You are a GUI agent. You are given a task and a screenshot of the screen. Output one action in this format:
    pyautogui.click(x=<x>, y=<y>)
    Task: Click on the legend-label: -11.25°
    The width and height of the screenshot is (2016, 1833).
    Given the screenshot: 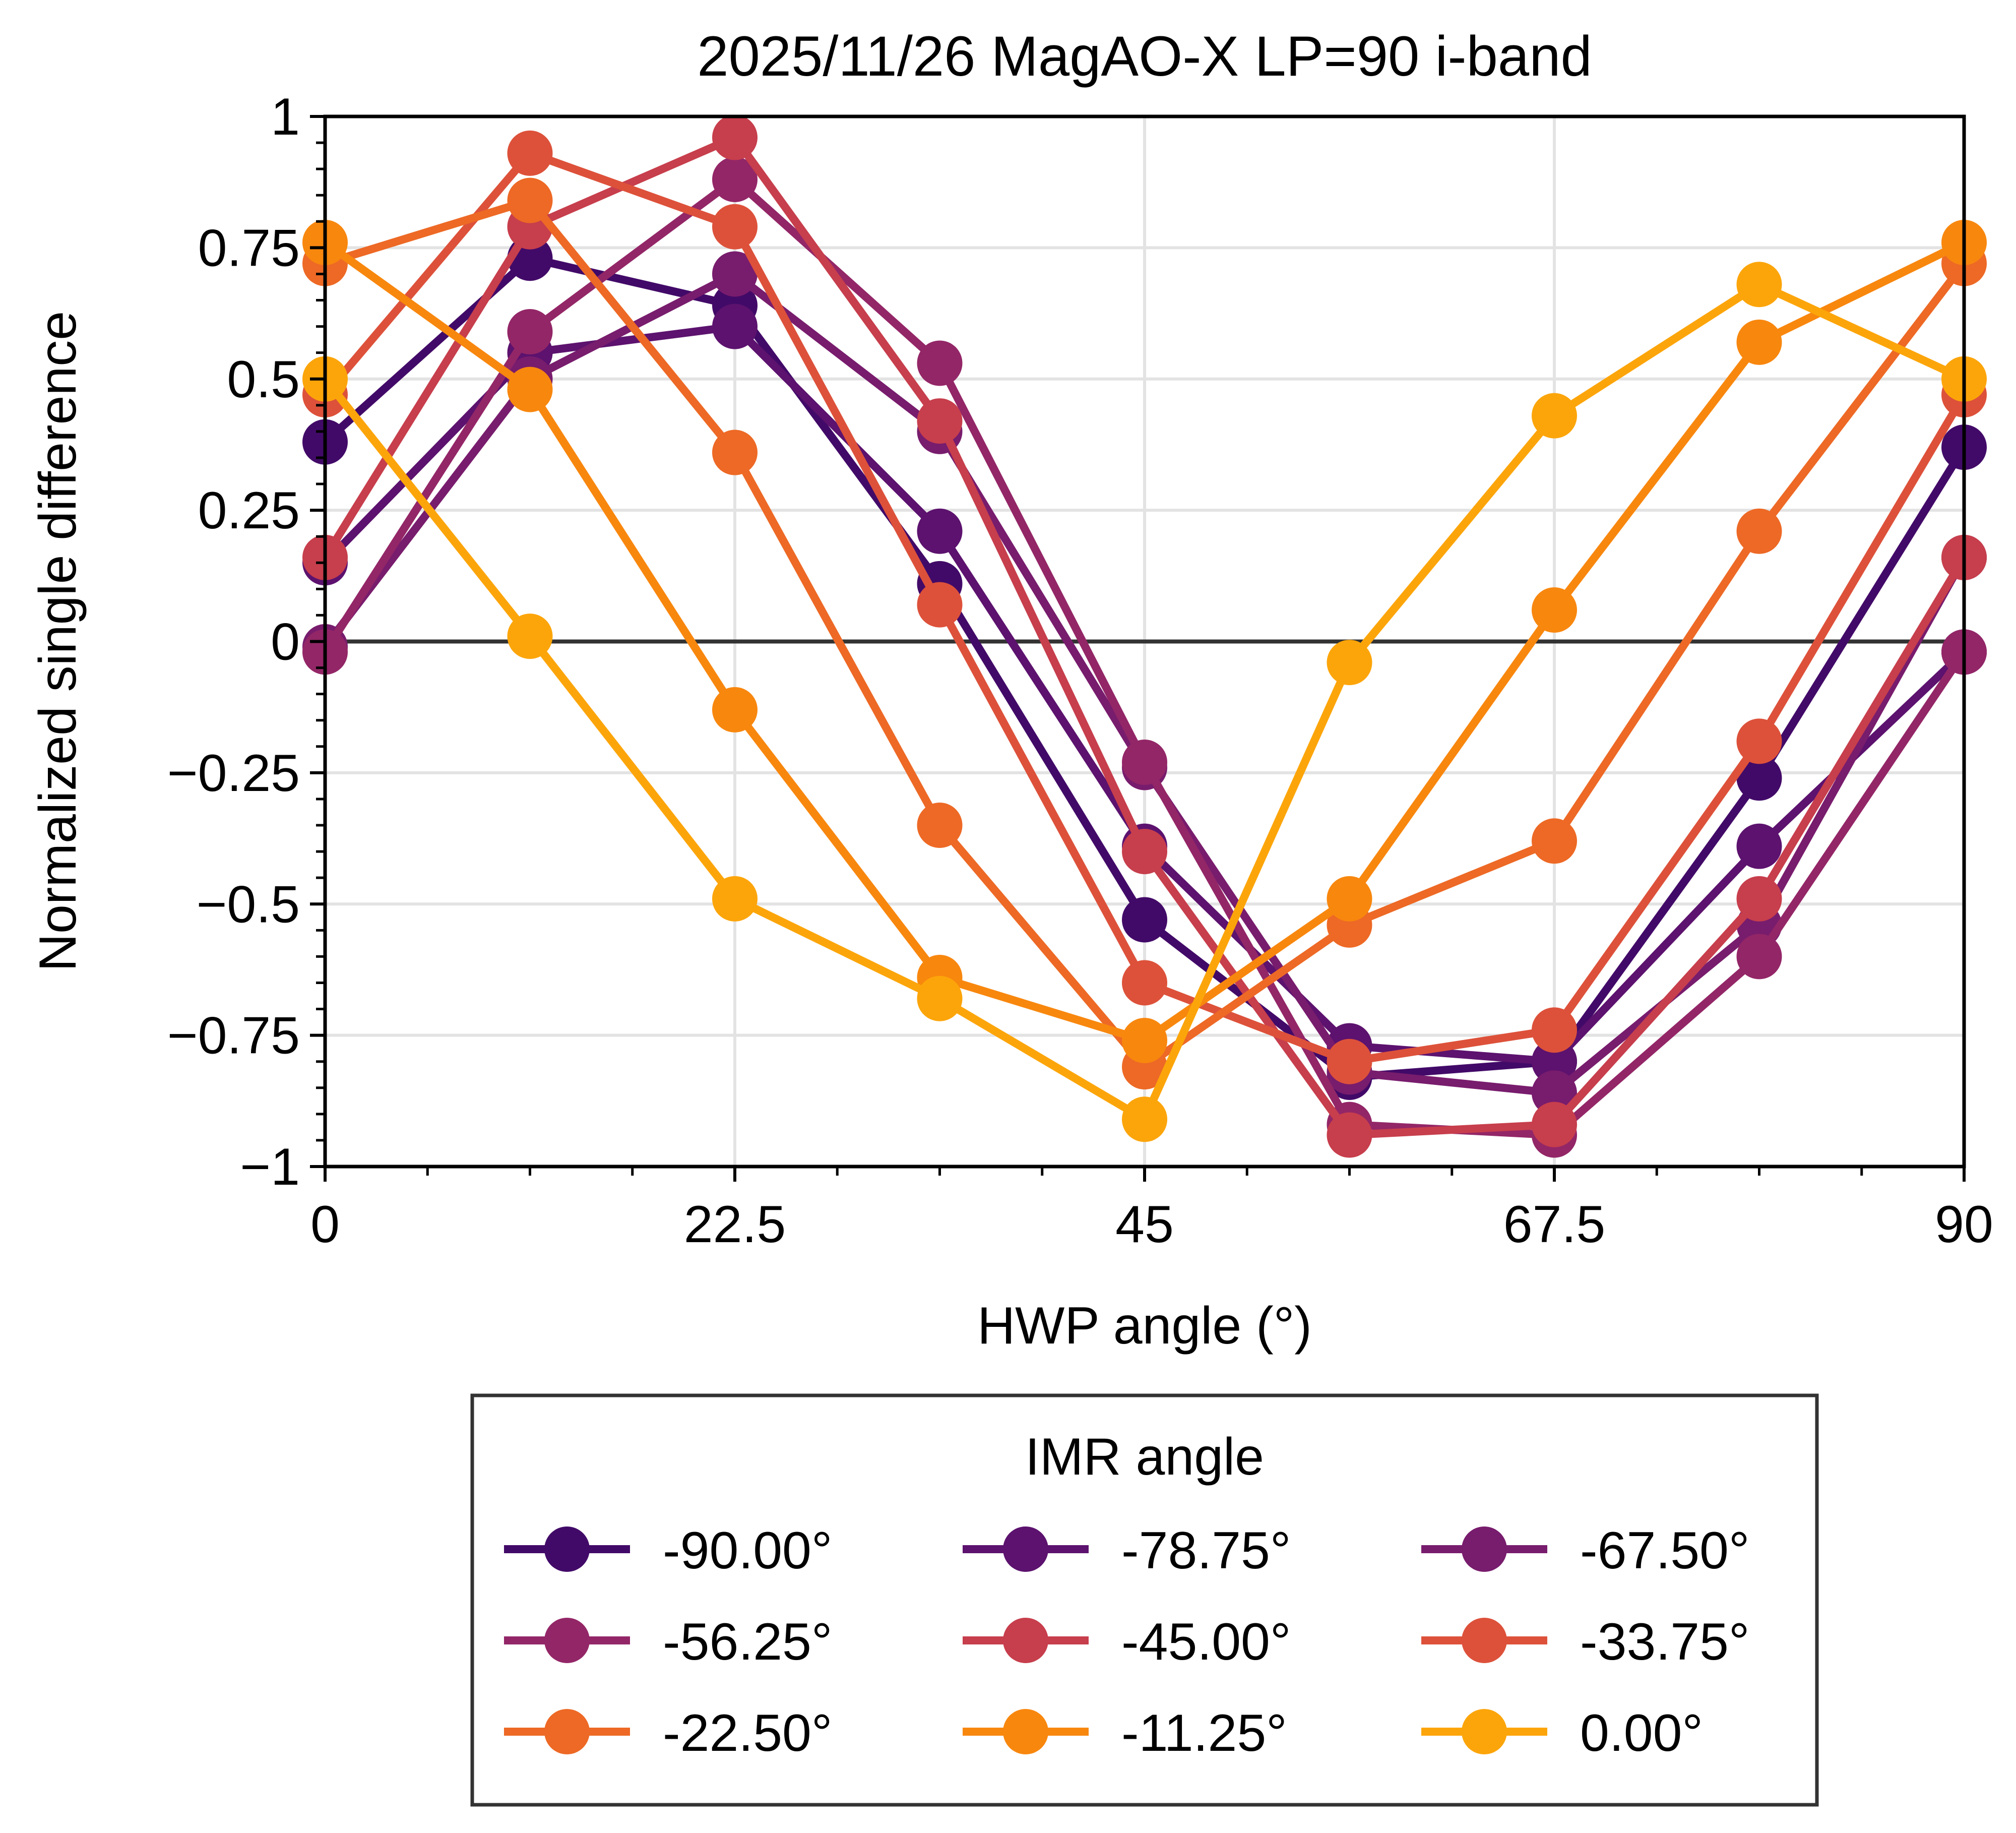 What is the action you would take?
    pyautogui.click(x=1204, y=1733)
    